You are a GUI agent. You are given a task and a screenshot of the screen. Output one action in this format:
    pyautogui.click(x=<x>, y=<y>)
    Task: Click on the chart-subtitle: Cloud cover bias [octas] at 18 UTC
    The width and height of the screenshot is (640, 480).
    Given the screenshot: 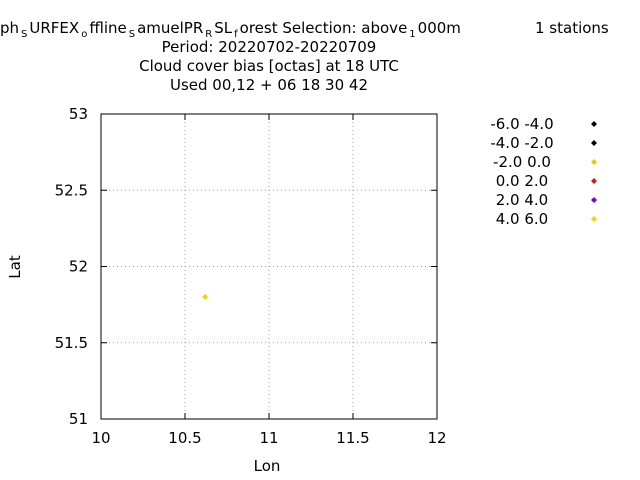 What is the action you would take?
    pyautogui.click(x=269, y=66)
    